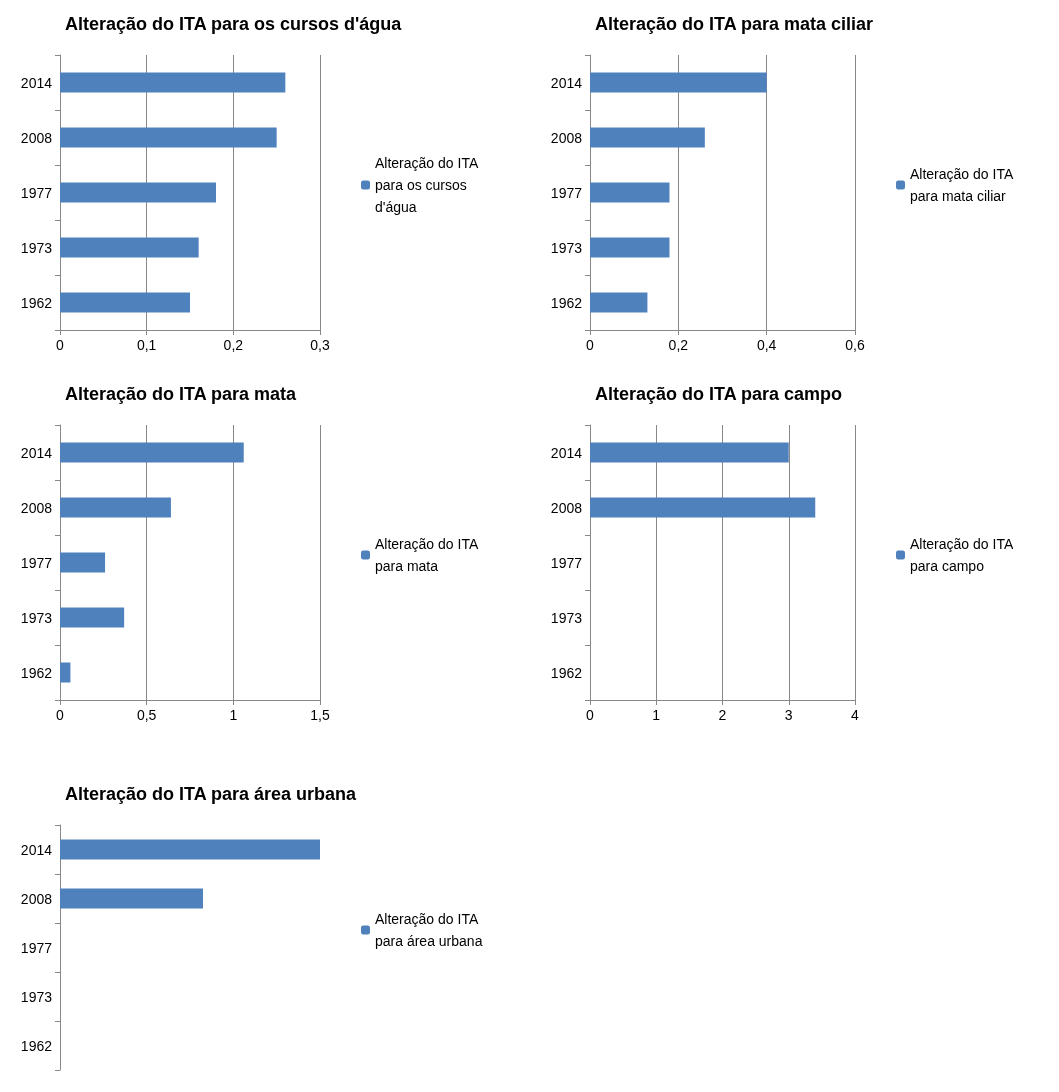  What do you see at coordinates (963, 185) in the screenshot?
I see `legend-label: Alteração do ITA para mata ciliar` at bounding box center [963, 185].